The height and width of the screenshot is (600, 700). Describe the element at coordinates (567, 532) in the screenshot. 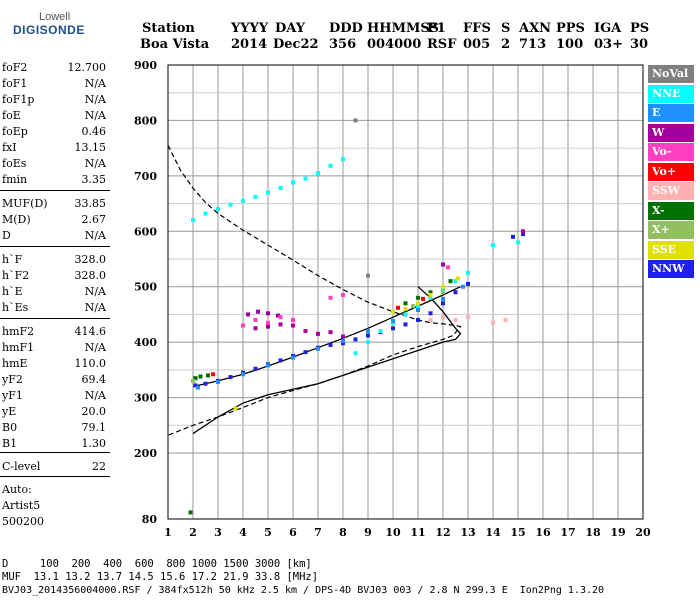

I see `x-tick-label: 17` at that location.